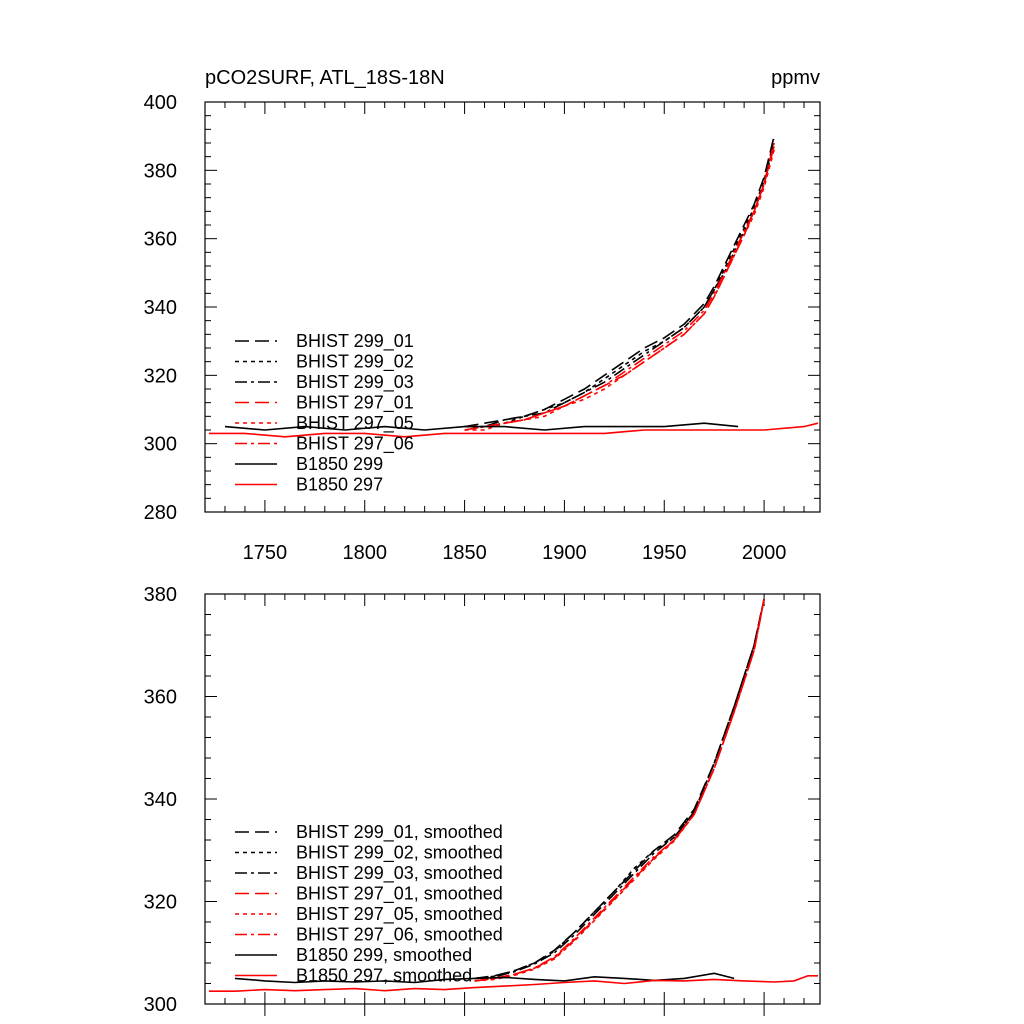  What do you see at coordinates (399, 853) in the screenshot?
I see `legend-label: BHIST 299_02, smoothed` at bounding box center [399, 853].